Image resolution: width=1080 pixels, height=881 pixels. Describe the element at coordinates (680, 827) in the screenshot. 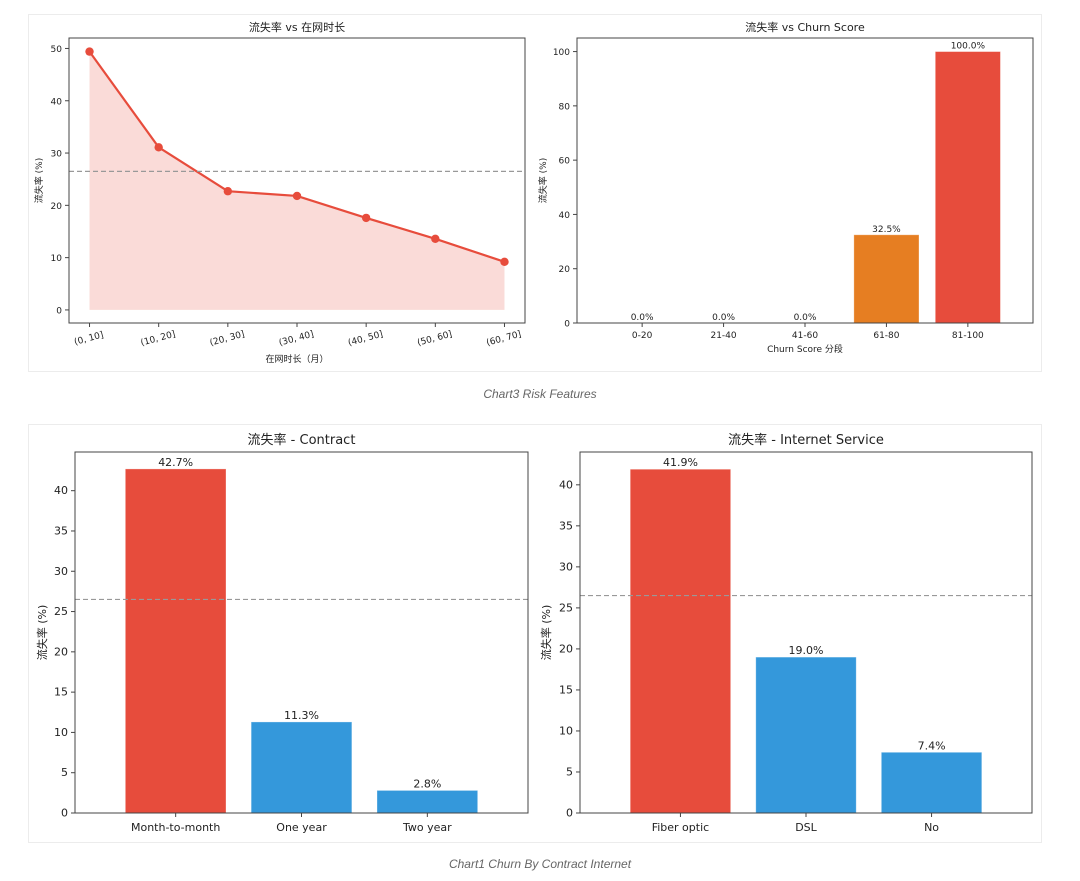

I see `x-tick-label: Fiber optic` at that location.